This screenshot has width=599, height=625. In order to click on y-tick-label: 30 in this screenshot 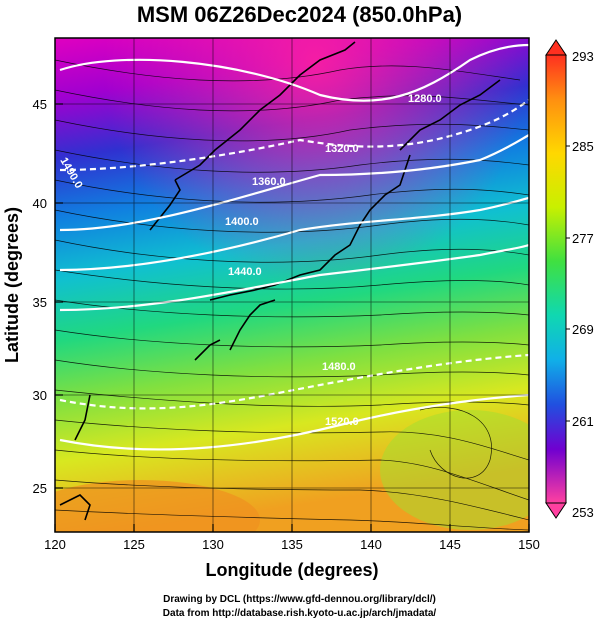, I will do `click(40, 395)`.